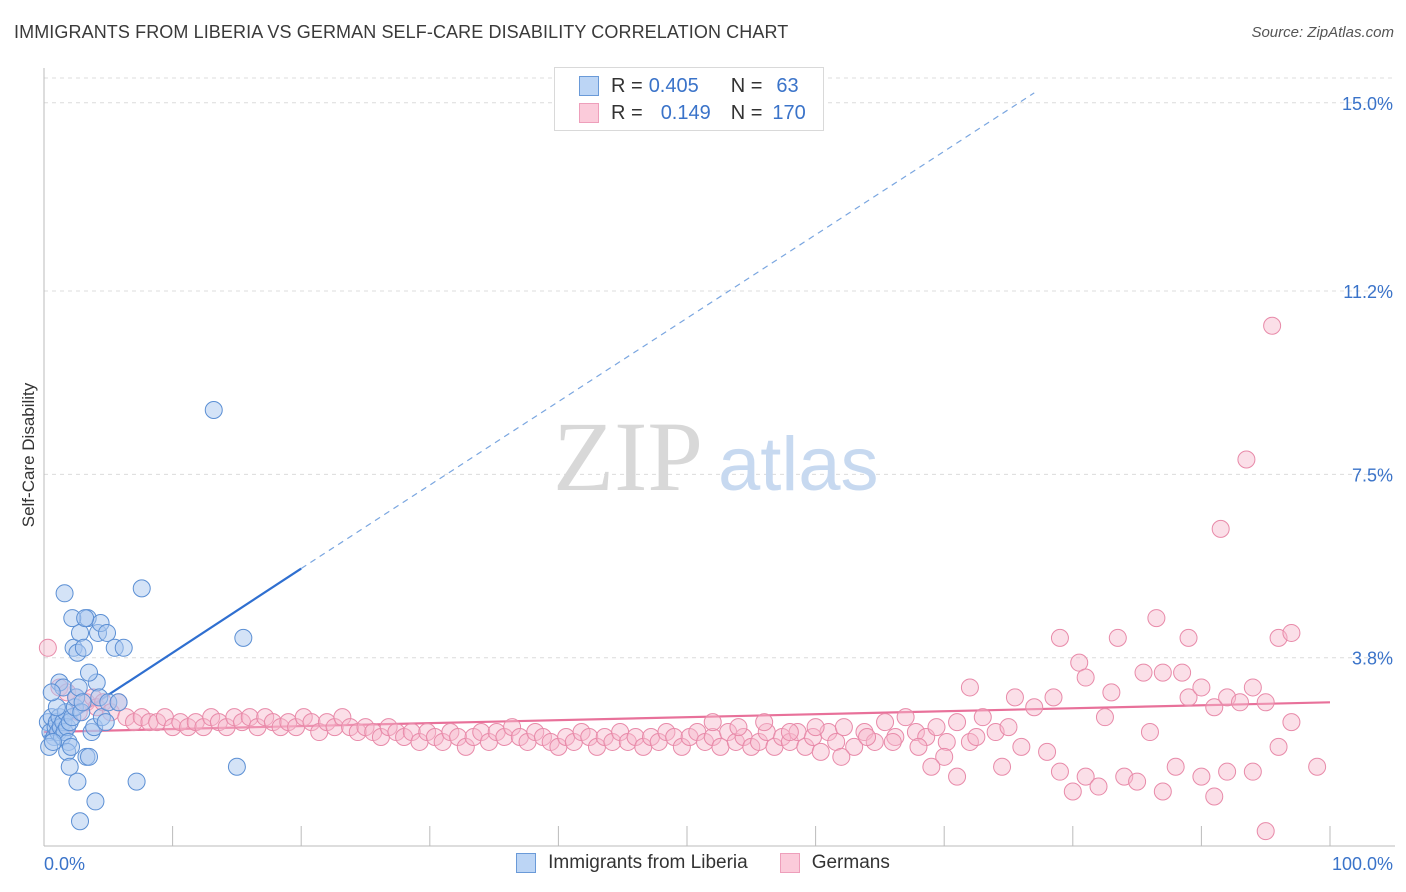  I want to click on legend-row-germans: R = 0.149 N = 170, so click(692, 113).